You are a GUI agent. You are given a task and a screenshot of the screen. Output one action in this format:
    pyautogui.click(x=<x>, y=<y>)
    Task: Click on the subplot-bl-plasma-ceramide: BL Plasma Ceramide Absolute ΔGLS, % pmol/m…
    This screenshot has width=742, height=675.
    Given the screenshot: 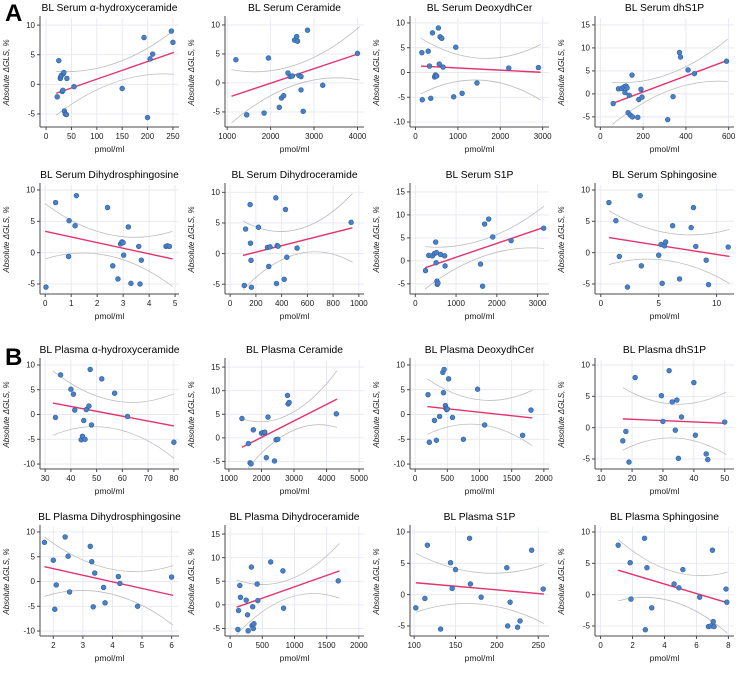 What is the action you would take?
    pyautogui.click(x=277, y=425)
    